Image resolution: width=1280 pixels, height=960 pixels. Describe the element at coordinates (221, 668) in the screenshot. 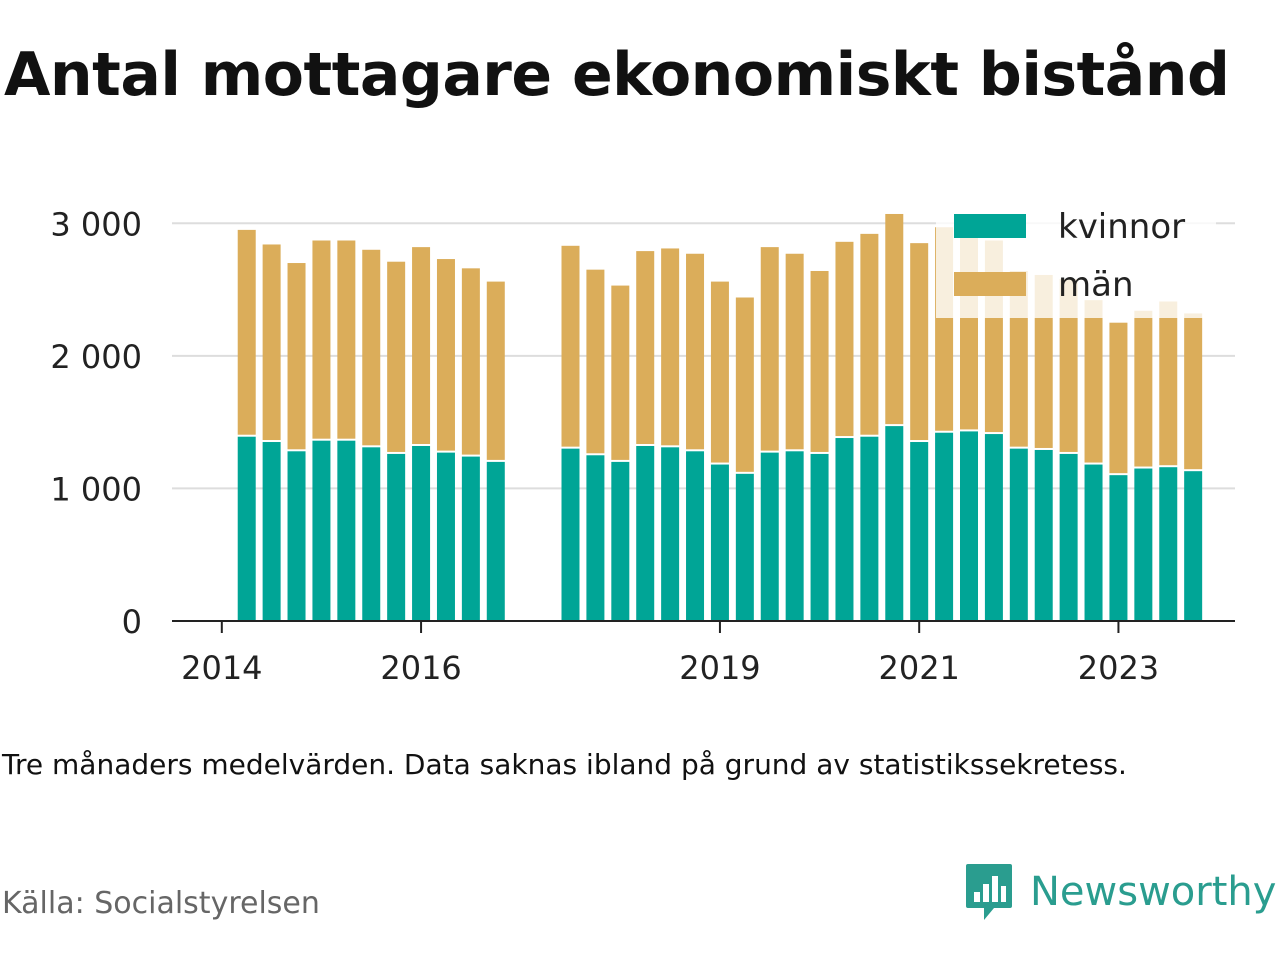

I see `x-tick-label: 2014` at that location.